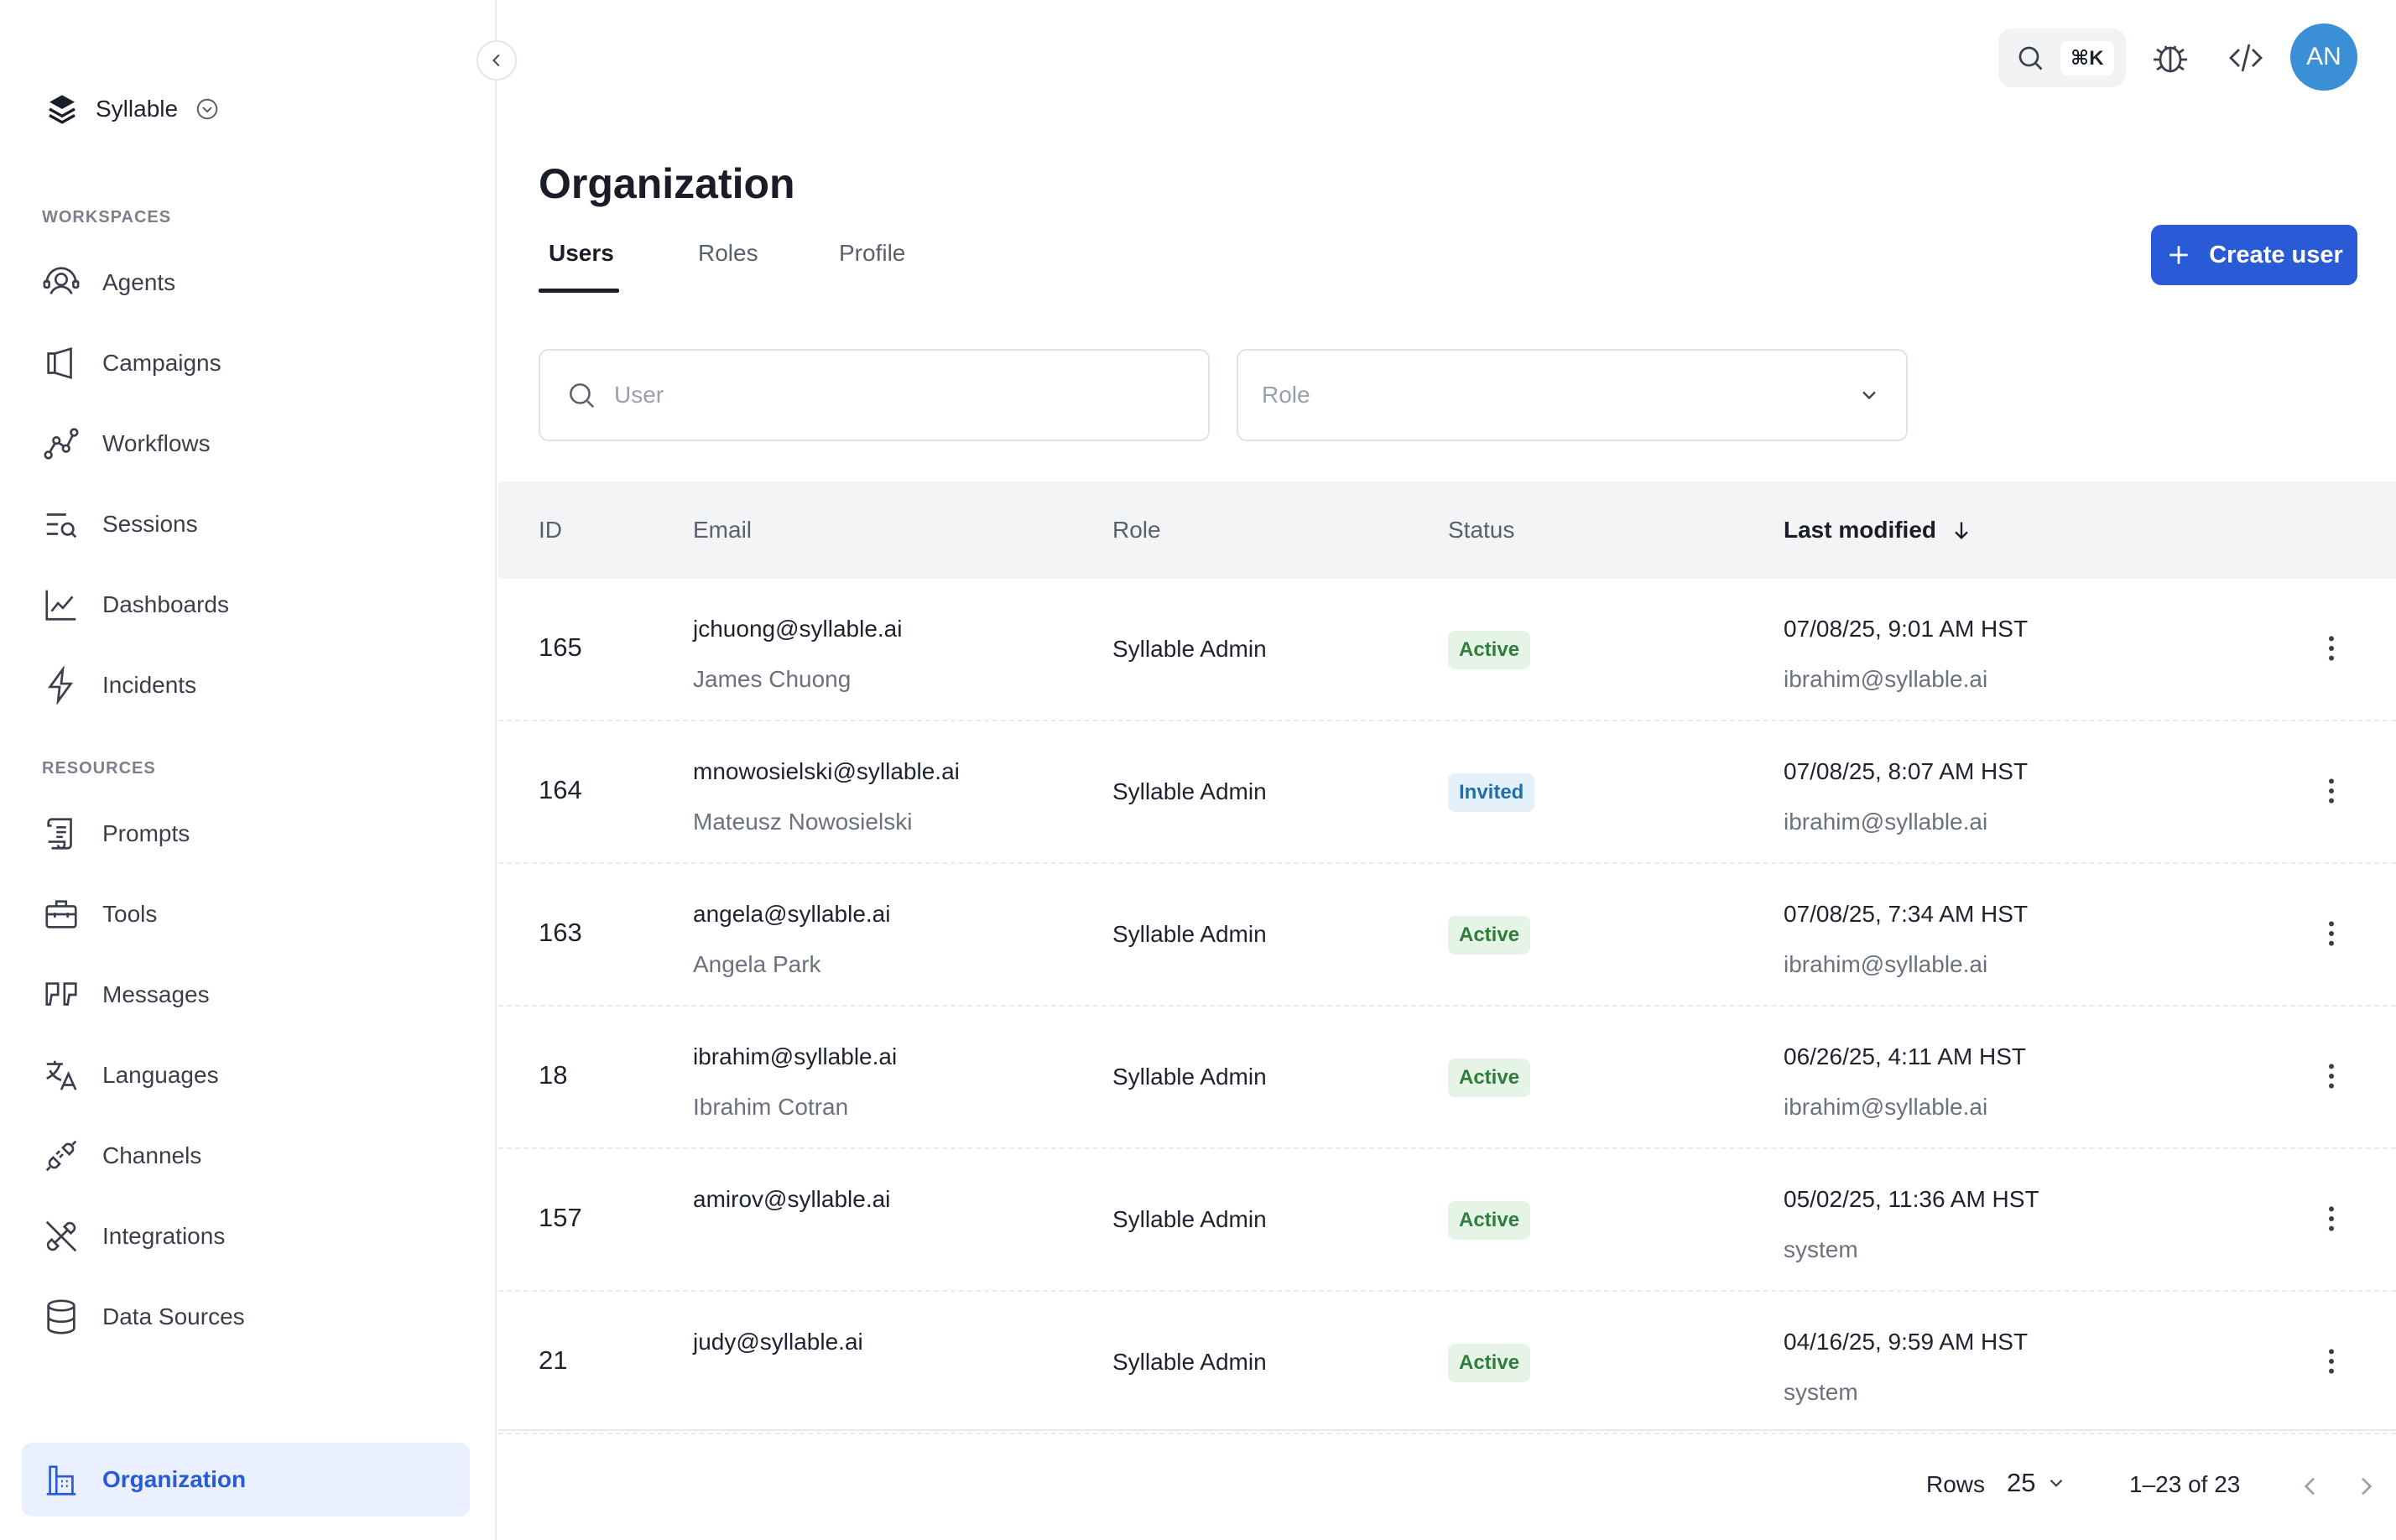  What do you see at coordinates (579, 291) in the screenshot?
I see `active-tab-indicator` at bounding box center [579, 291].